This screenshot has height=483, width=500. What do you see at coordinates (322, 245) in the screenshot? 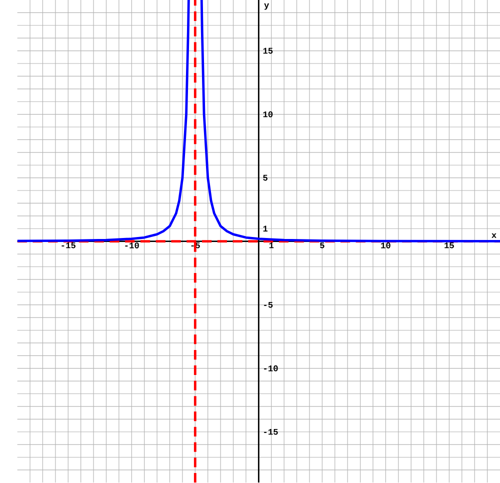
I see `x-tick-label: 5` at bounding box center [322, 245].